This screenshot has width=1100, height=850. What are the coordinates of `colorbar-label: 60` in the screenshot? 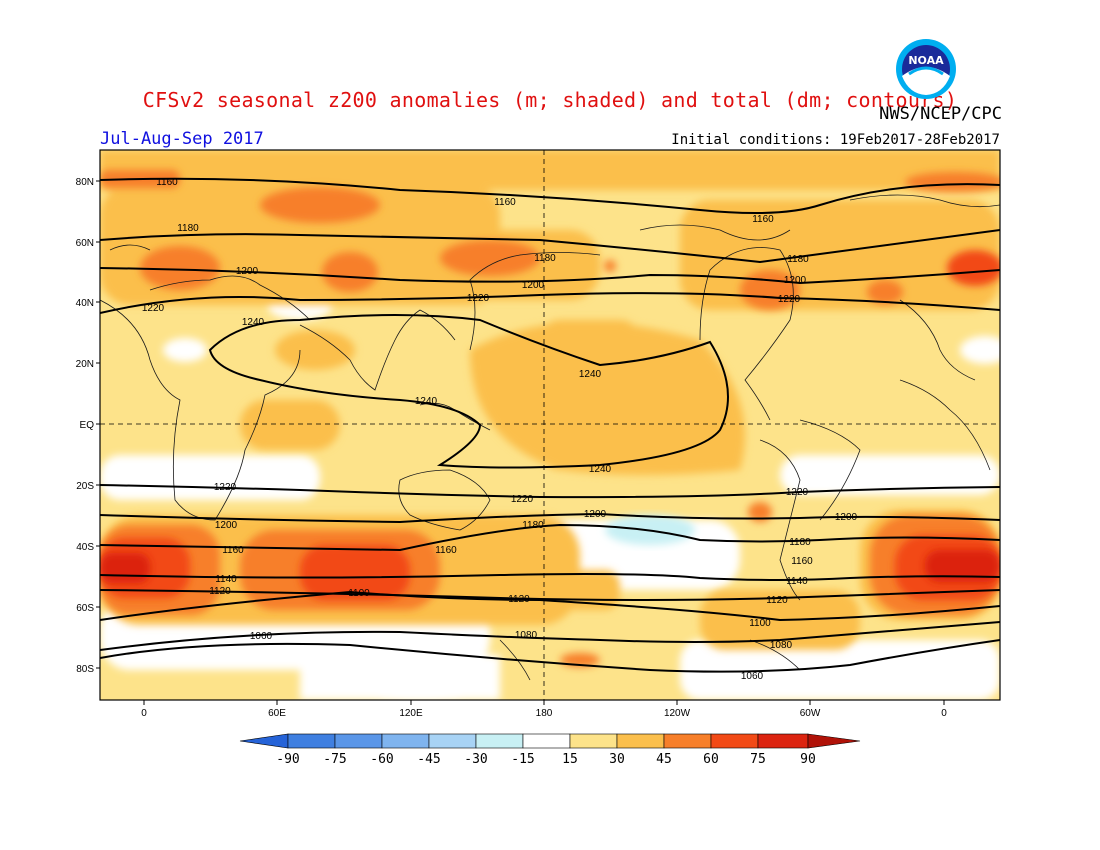 It's located at (711, 759).